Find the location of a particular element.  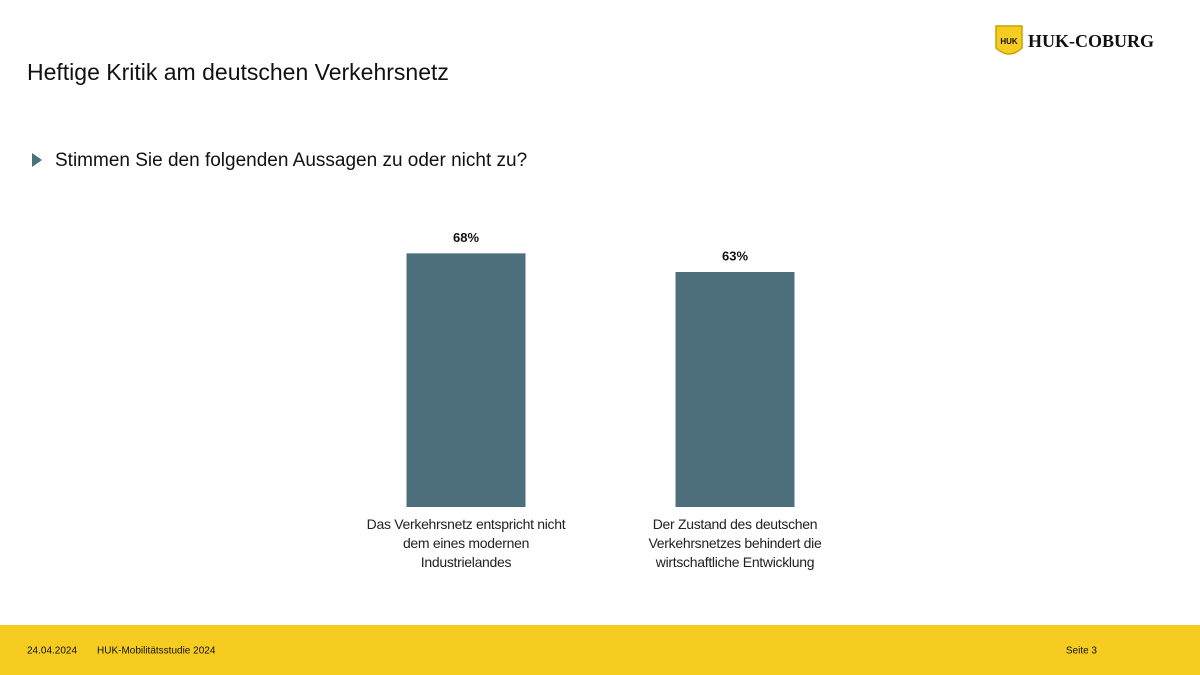

slide-title: Heftige Kritik am deutschen Verkehrsnetz is located at coordinates (238, 72).